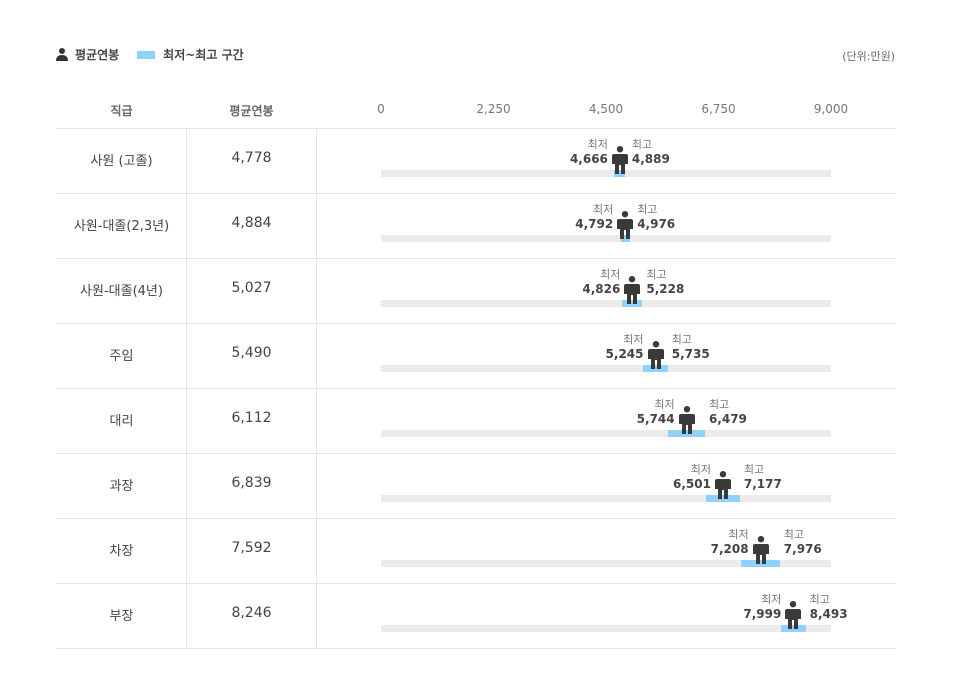 This screenshot has width=953, height=697. What do you see at coordinates (251, 613) in the screenshot?
I see `avg-salary-cell: 8,246` at bounding box center [251, 613].